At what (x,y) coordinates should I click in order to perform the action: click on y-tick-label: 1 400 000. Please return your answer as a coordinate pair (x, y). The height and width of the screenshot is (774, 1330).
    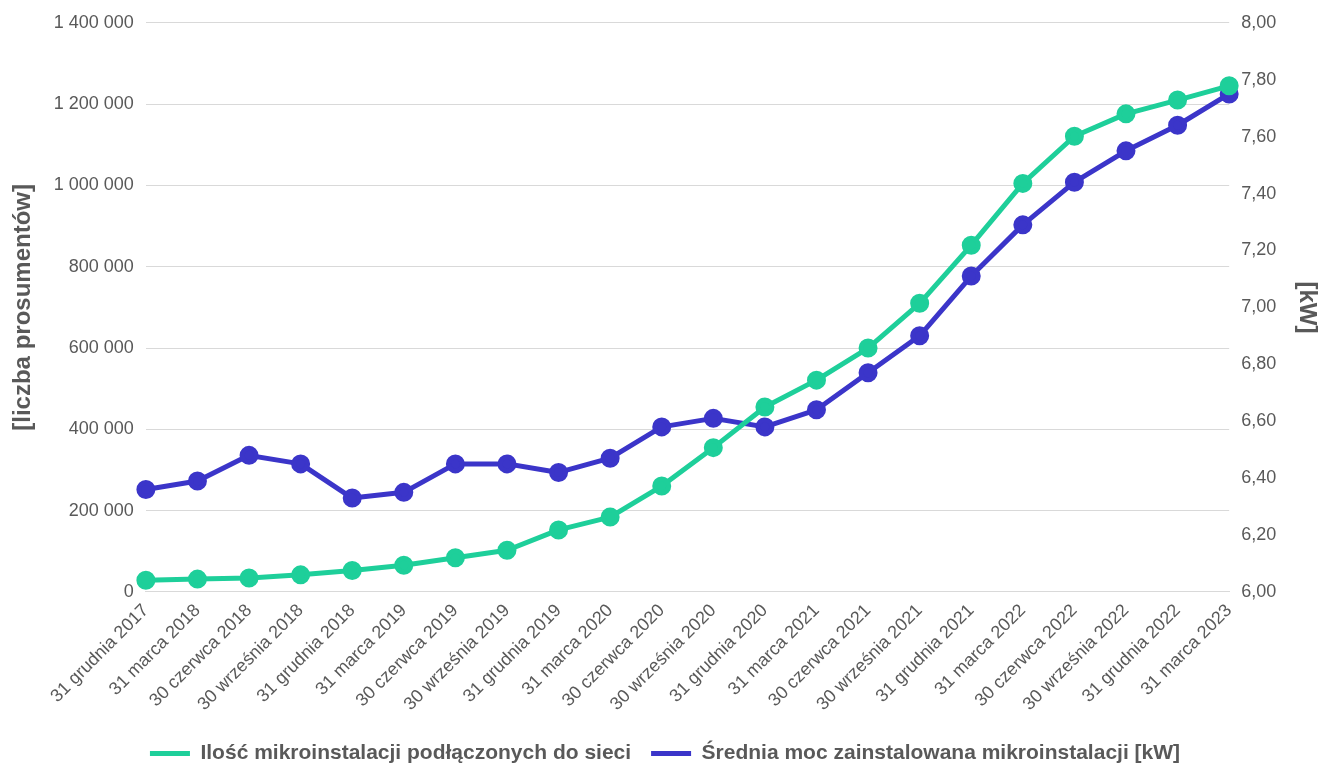
    Looking at the image, I should click on (93, 21).